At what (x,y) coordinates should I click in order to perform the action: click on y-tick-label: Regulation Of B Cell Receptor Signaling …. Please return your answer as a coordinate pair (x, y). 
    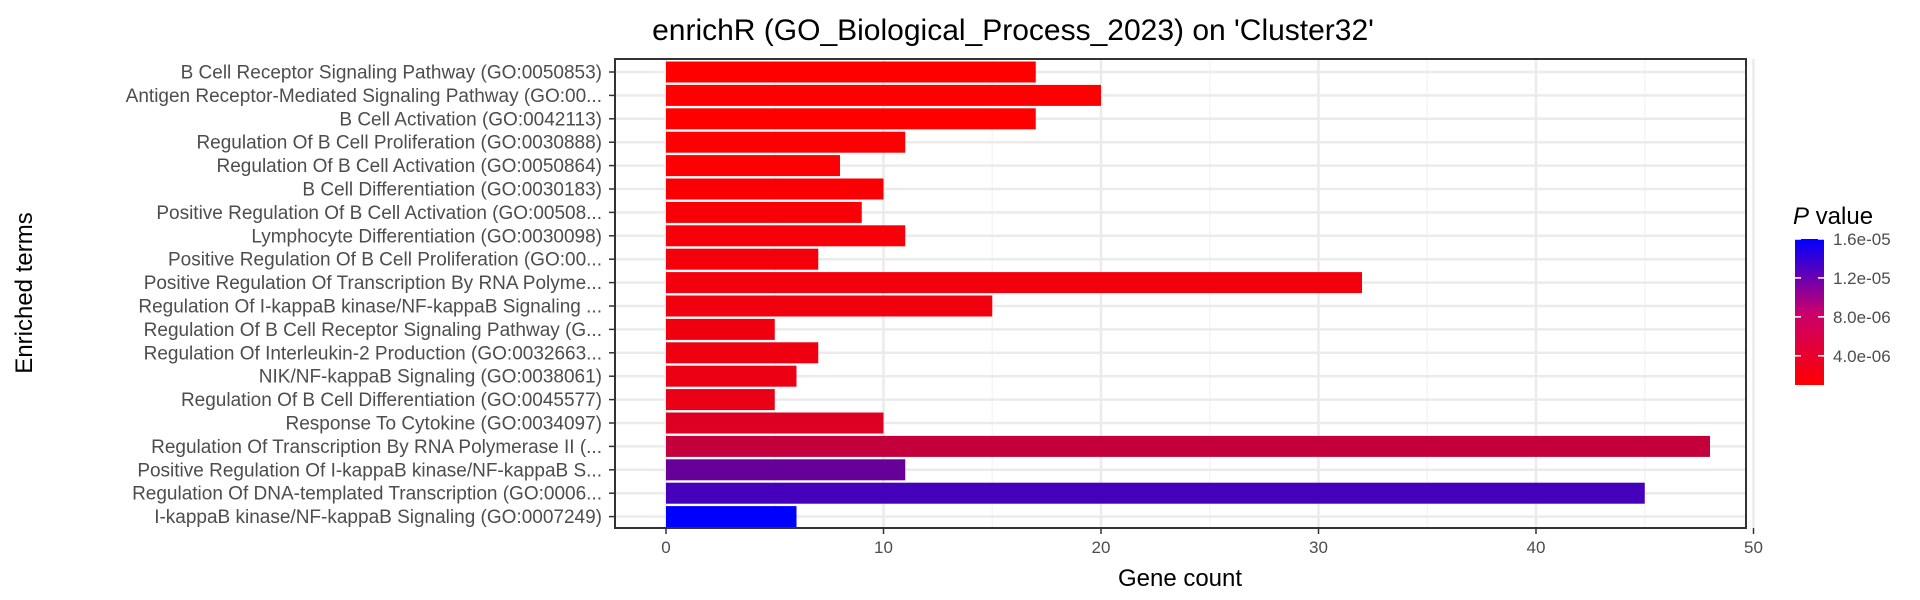
    Looking at the image, I should click on (373, 330).